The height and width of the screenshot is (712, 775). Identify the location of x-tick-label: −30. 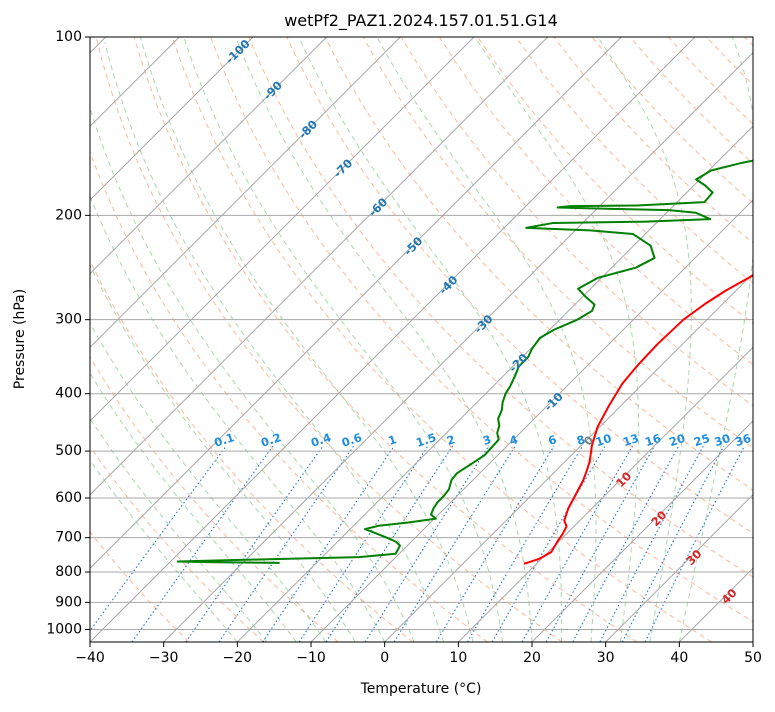
(164, 658).